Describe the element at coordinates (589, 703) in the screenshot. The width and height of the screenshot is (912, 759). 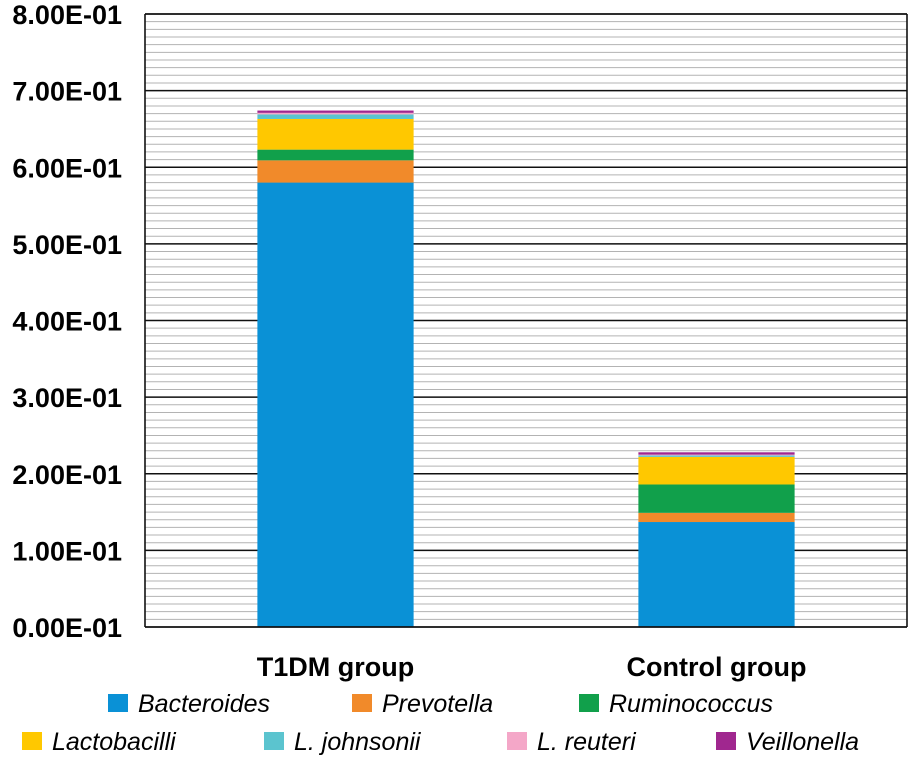
I see `legend-swatch-ruminococcus` at that location.